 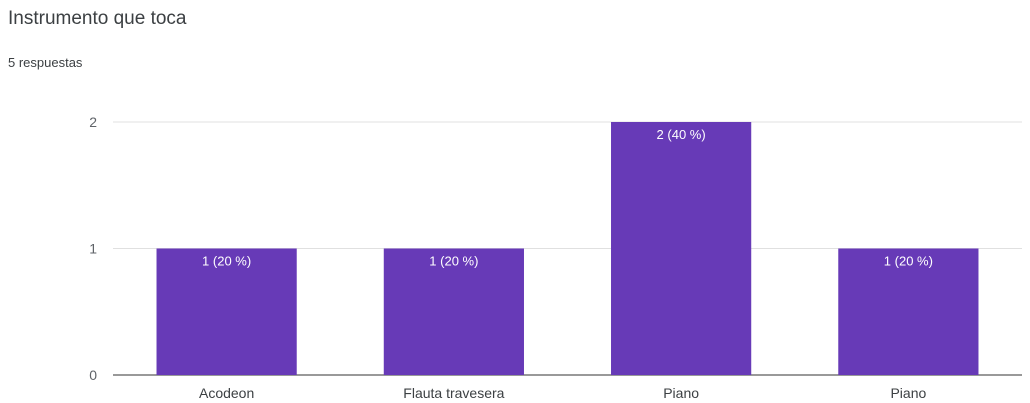 I want to click on x-tick-label: Acodeon, so click(x=226, y=393).